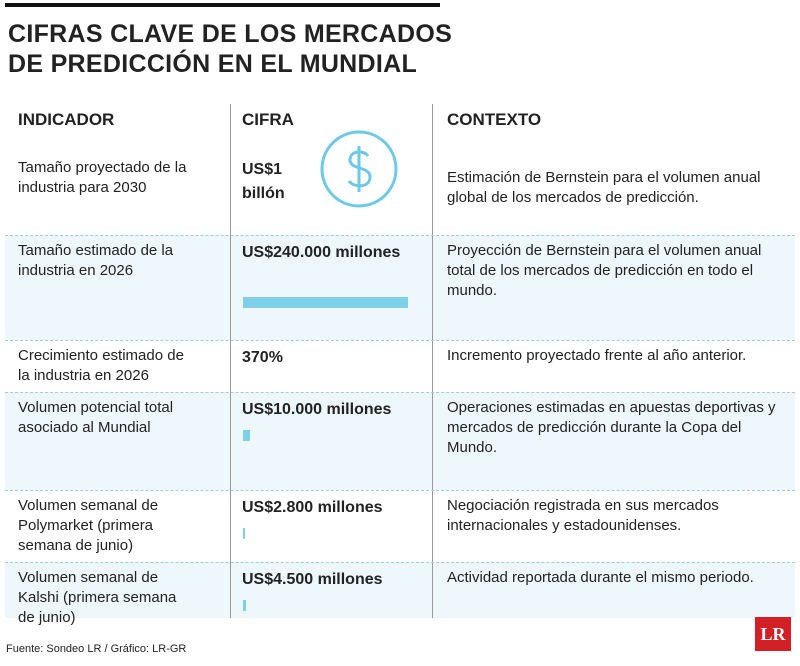  I want to click on column-header: CIFRA, so click(268, 119).